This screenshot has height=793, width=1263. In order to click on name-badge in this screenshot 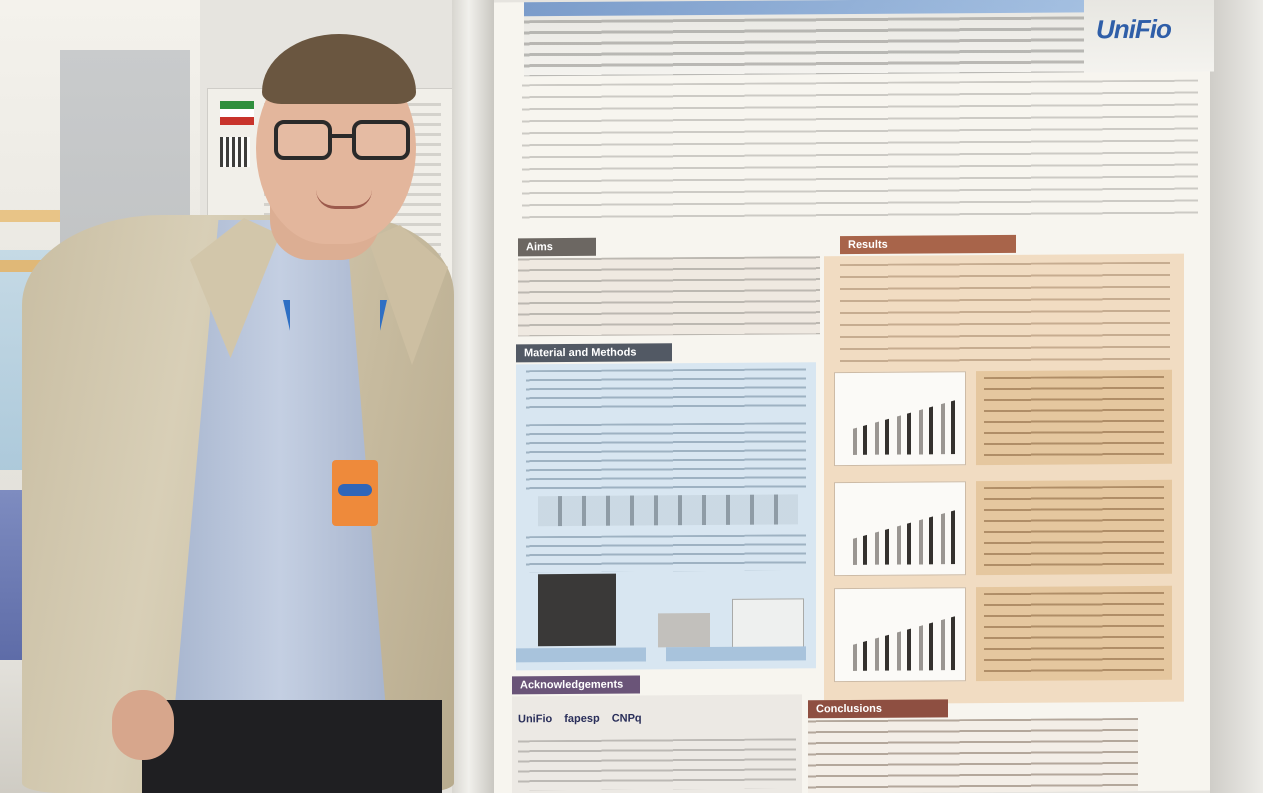, I will do `click(355, 493)`.